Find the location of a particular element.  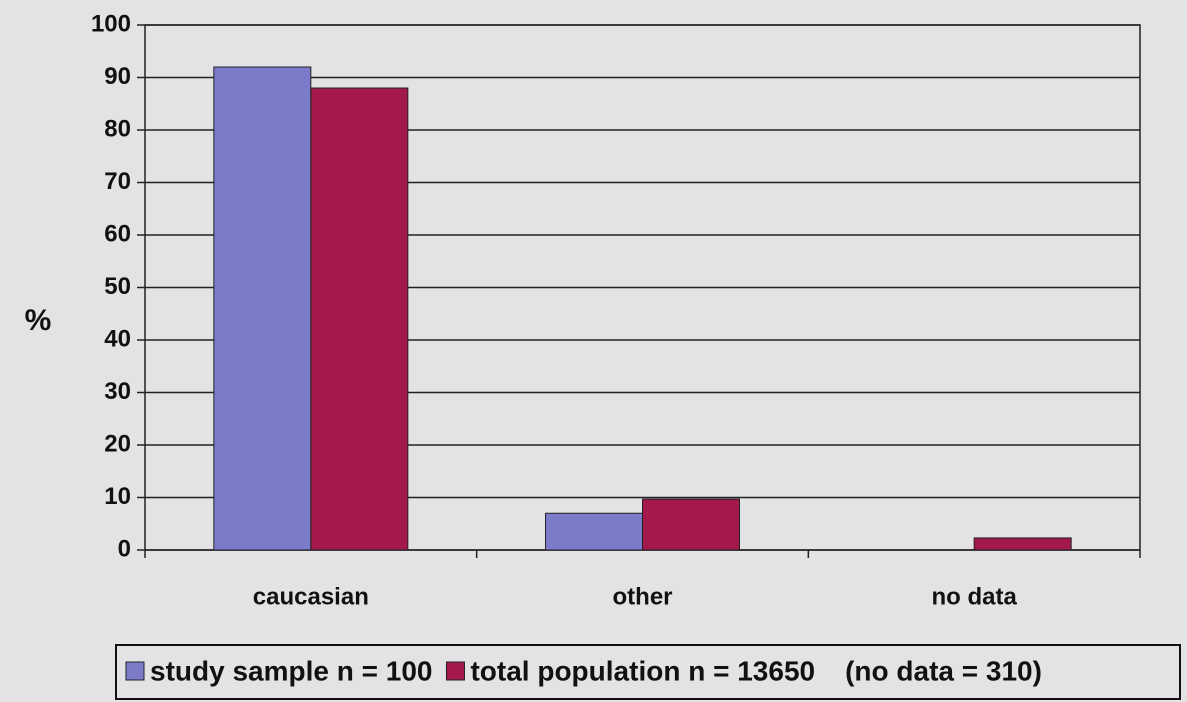

x-tick-label: caucasian is located at coordinates (311, 596).